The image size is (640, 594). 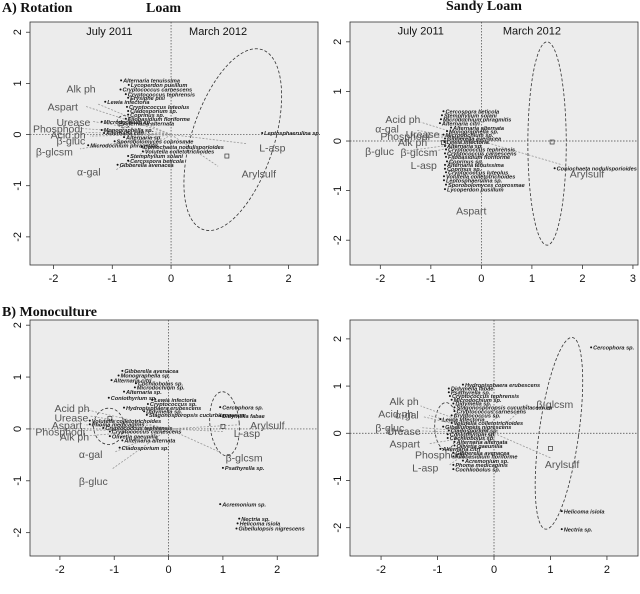 What do you see at coordinates (121, 123) in the screenshot?
I see `centroid-marker` at bounding box center [121, 123].